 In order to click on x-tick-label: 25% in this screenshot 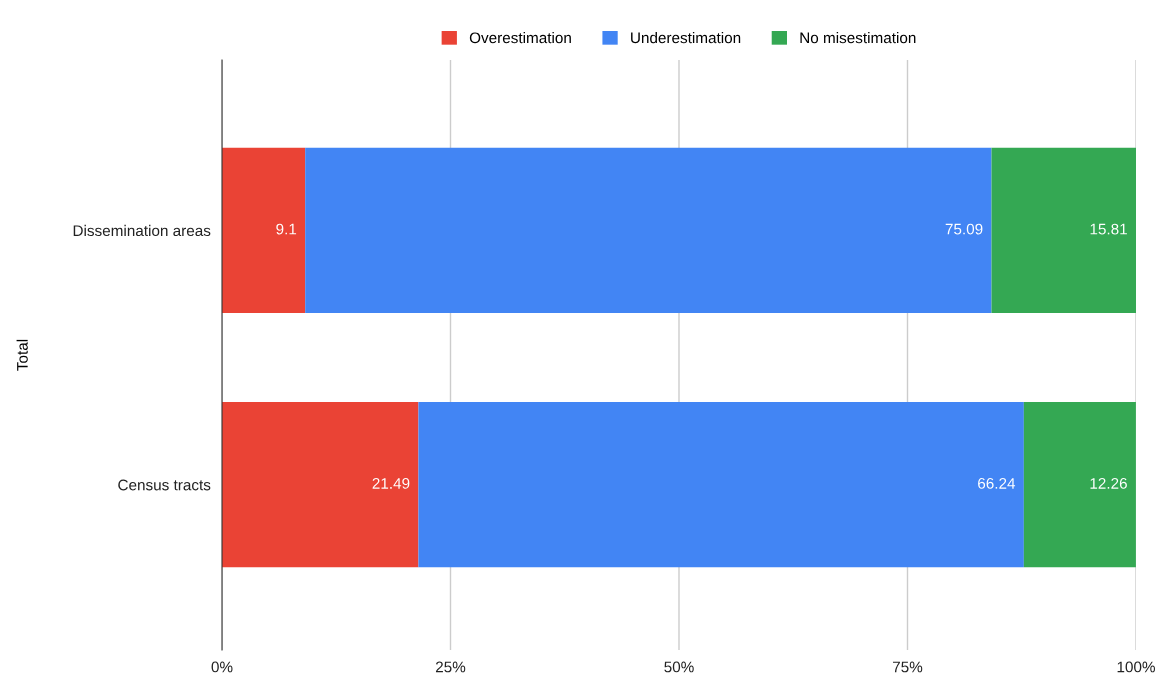, I will do `click(450, 667)`.